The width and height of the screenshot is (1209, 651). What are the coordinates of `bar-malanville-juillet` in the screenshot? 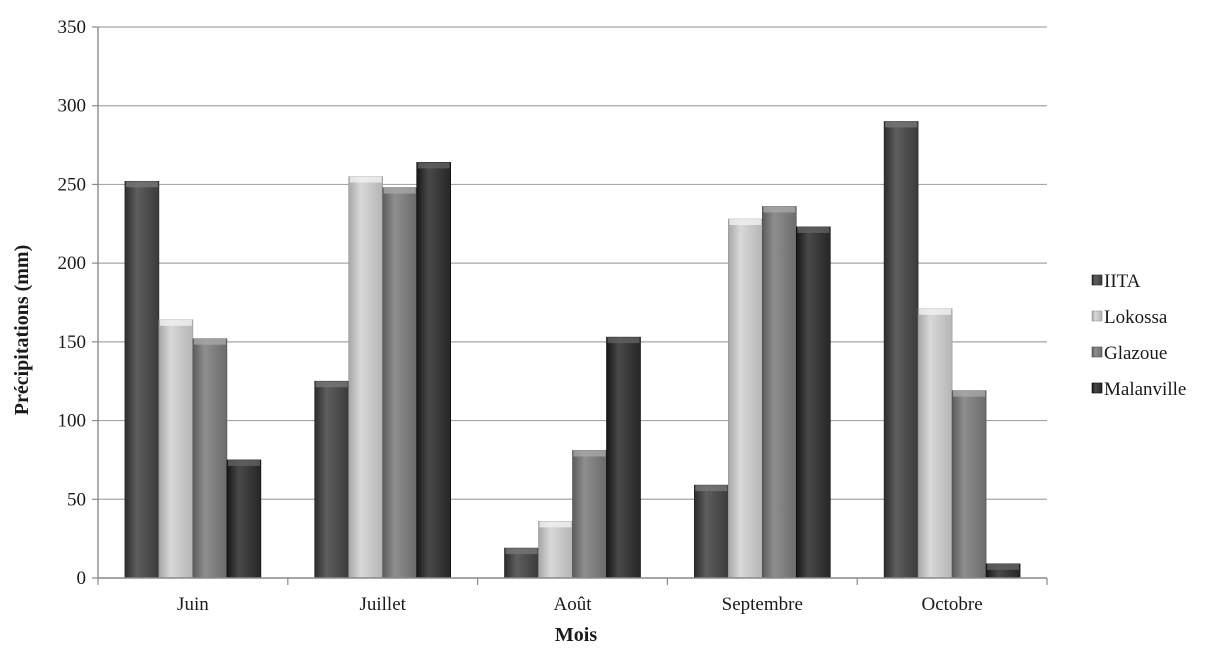 It's located at (434, 370).